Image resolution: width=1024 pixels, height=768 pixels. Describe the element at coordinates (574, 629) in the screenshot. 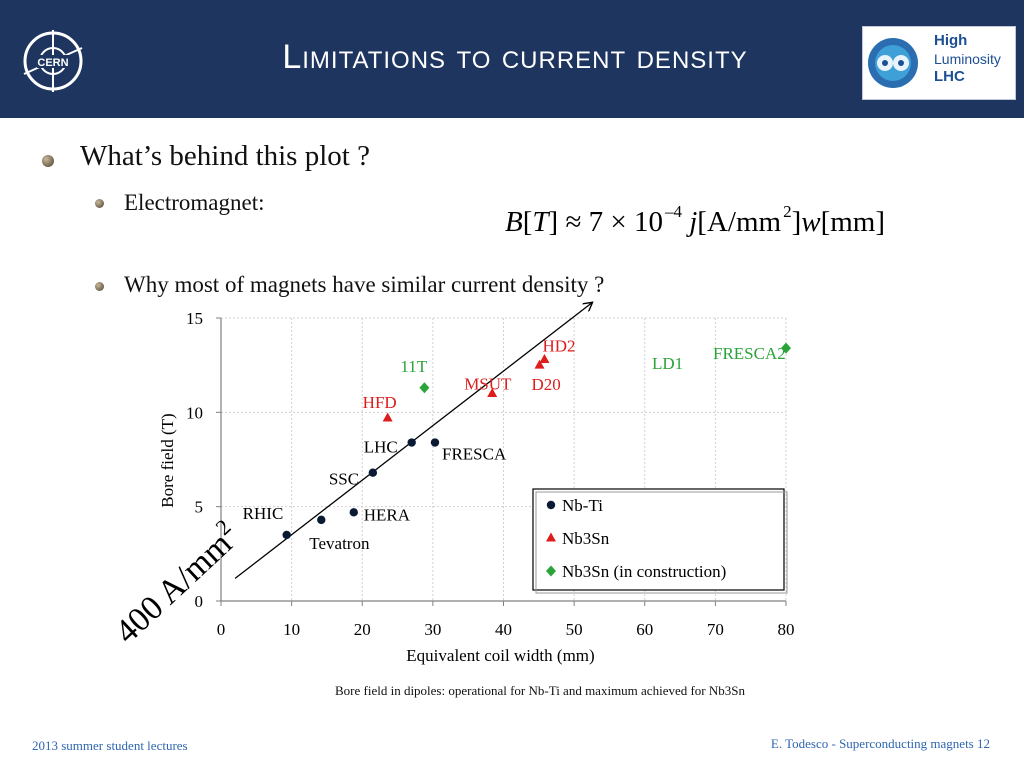

I see `x-tick-label: 50` at that location.